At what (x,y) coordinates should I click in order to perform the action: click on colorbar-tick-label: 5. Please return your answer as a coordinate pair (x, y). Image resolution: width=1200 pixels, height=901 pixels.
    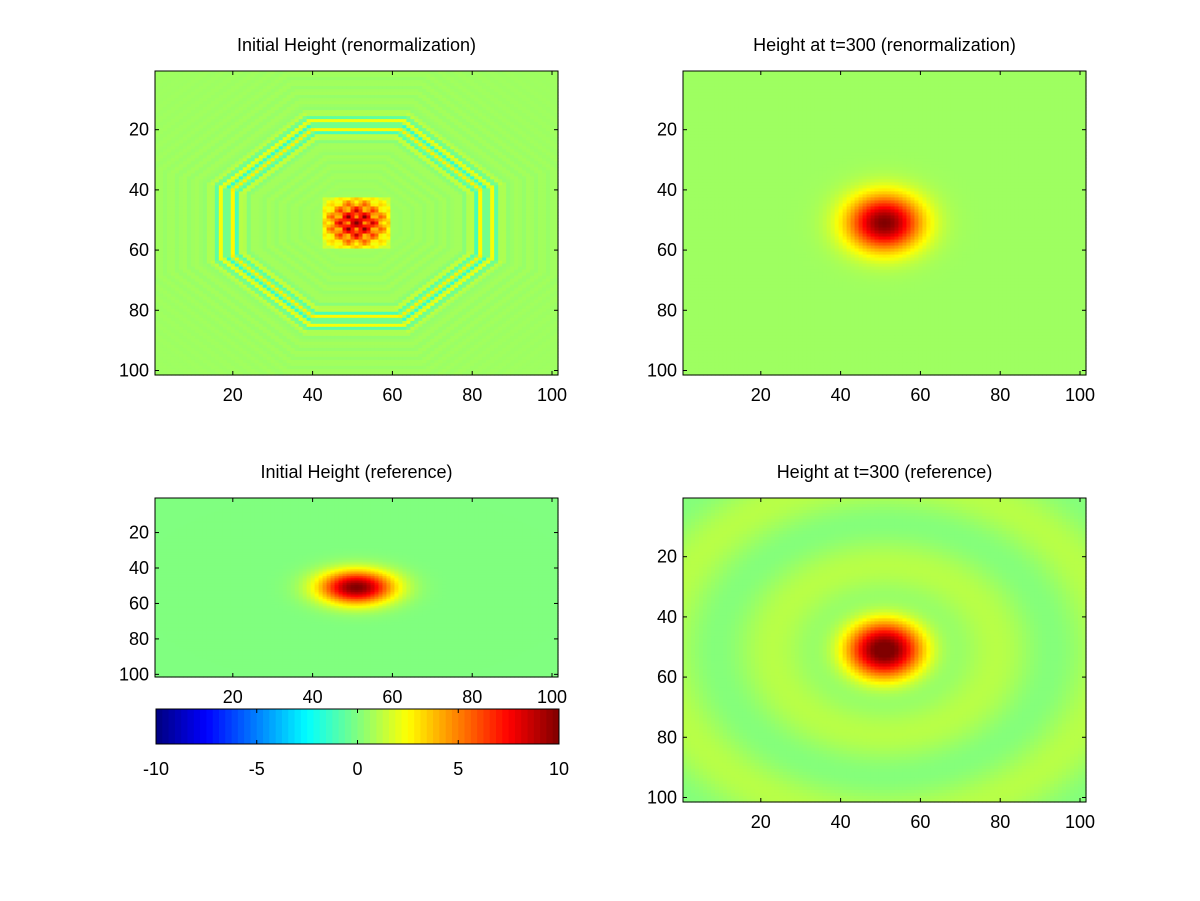
    Looking at the image, I should click on (458, 769).